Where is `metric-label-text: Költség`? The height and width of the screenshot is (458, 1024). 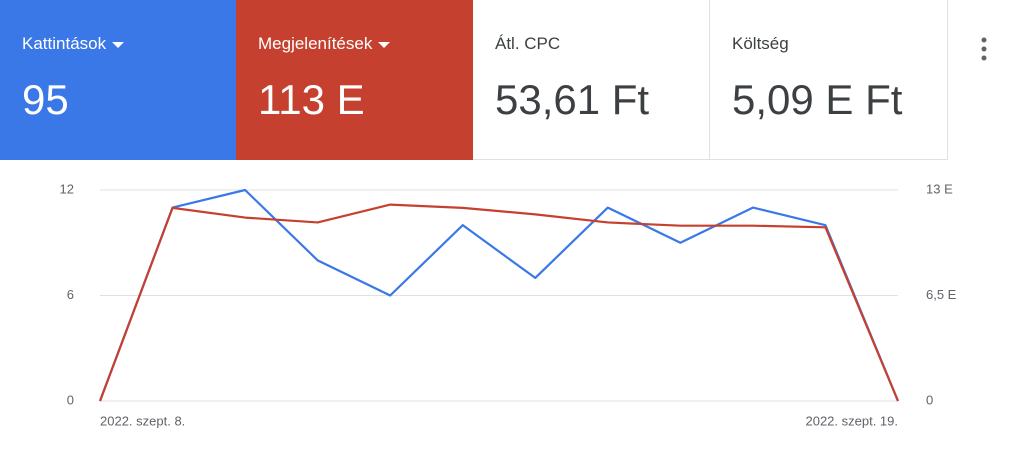 metric-label-text: Költség is located at coordinates (760, 43).